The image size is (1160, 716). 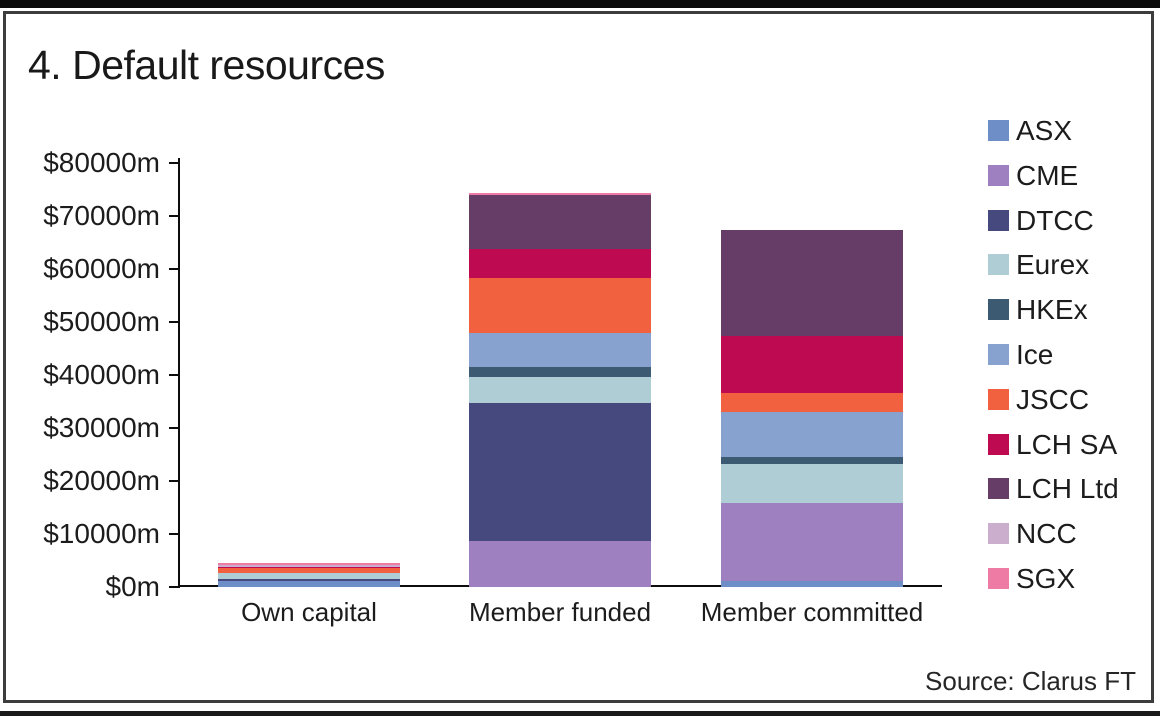 What do you see at coordinates (1035, 354) in the screenshot?
I see `legend-label-ice: Ice` at bounding box center [1035, 354].